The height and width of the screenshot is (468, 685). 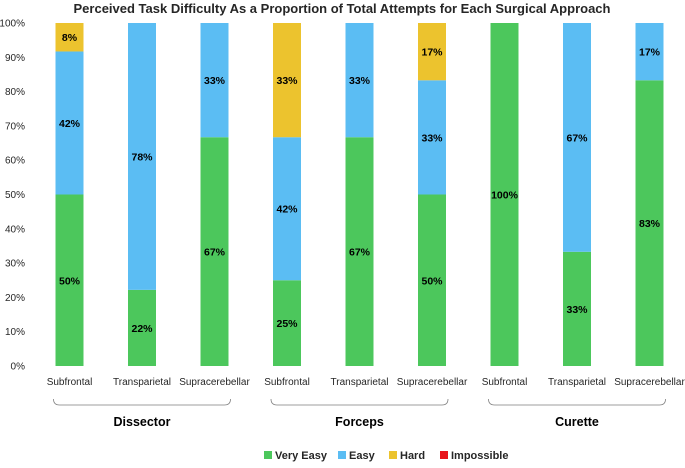 I want to click on group-label: Curette, so click(x=577, y=422).